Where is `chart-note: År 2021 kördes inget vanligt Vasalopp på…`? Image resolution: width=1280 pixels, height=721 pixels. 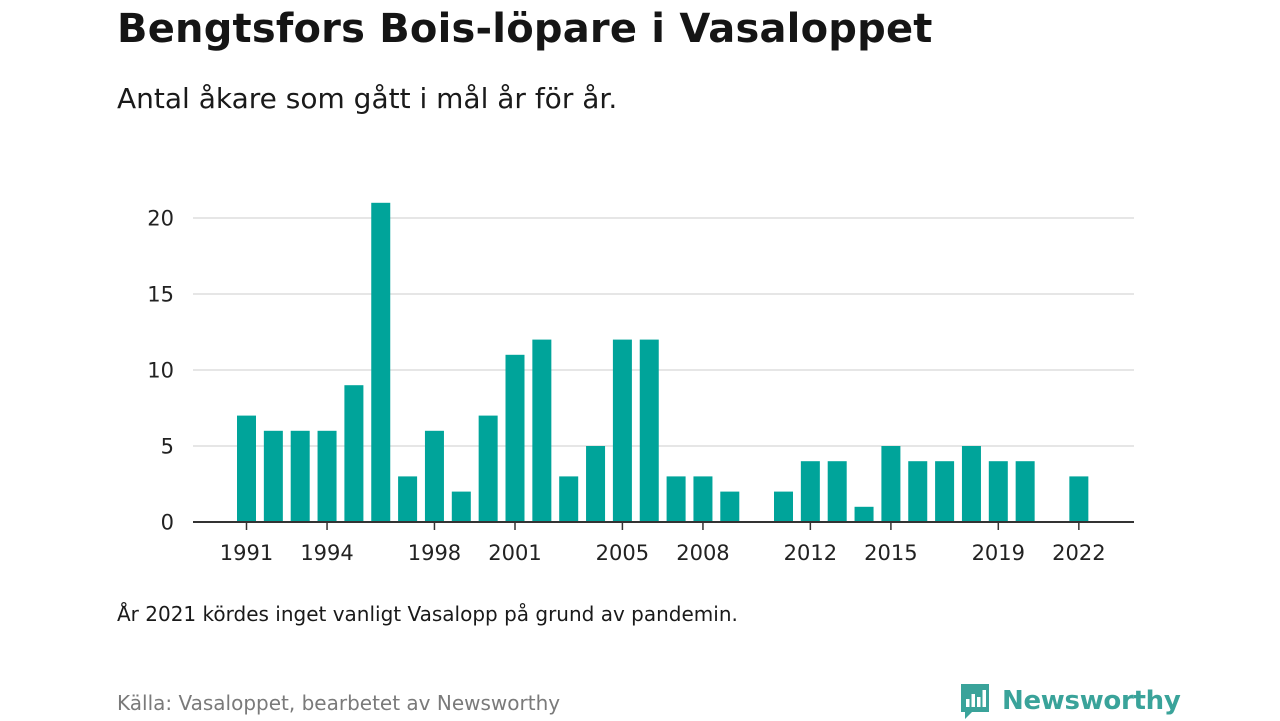
chart-note: År 2021 kördes inget vanligt Vasalopp på… is located at coordinates (427, 614).